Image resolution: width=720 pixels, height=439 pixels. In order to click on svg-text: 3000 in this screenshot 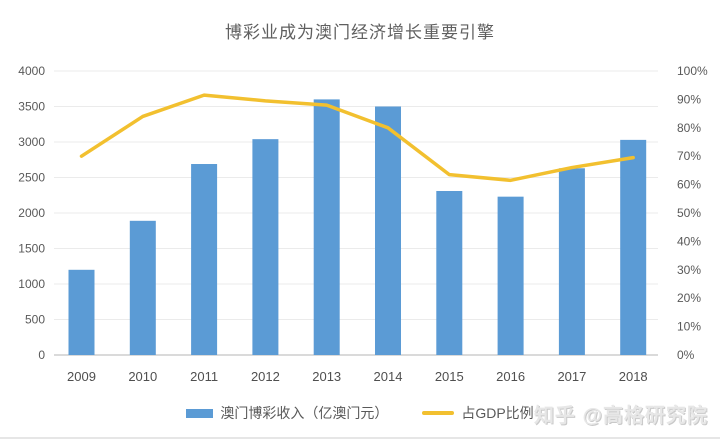, I will do `click(31, 142)`.